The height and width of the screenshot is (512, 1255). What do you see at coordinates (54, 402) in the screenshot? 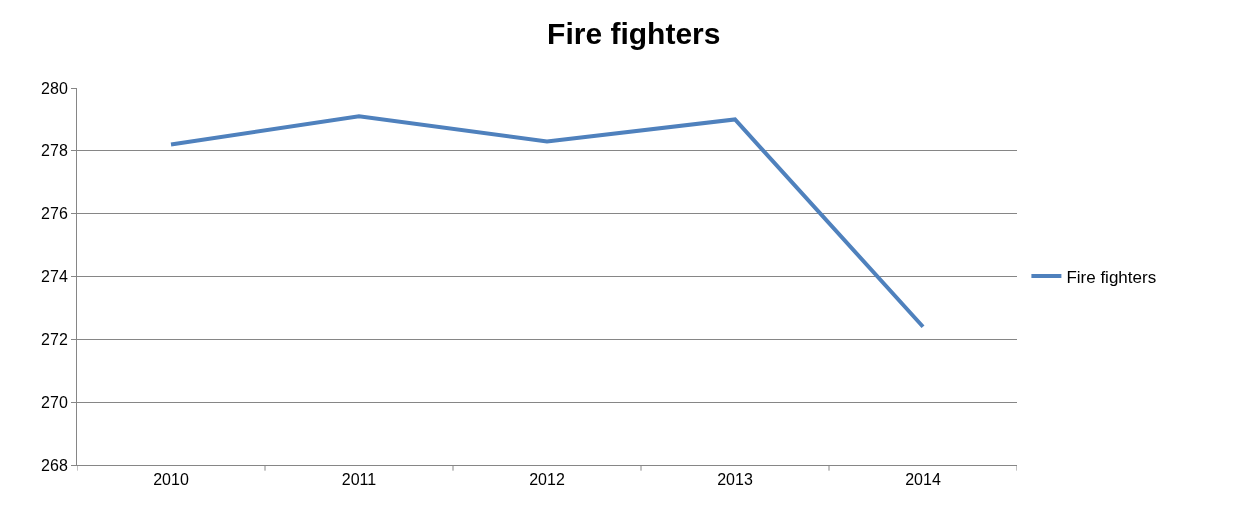
I see `y-tick-label: 270` at bounding box center [54, 402].